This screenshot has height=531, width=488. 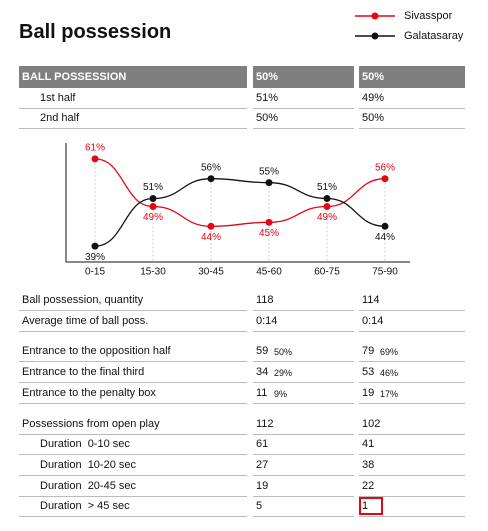 What do you see at coordinates (95, 257) in the screenshot?
I see `value-label: 39%` at bounding box center [95, 257].